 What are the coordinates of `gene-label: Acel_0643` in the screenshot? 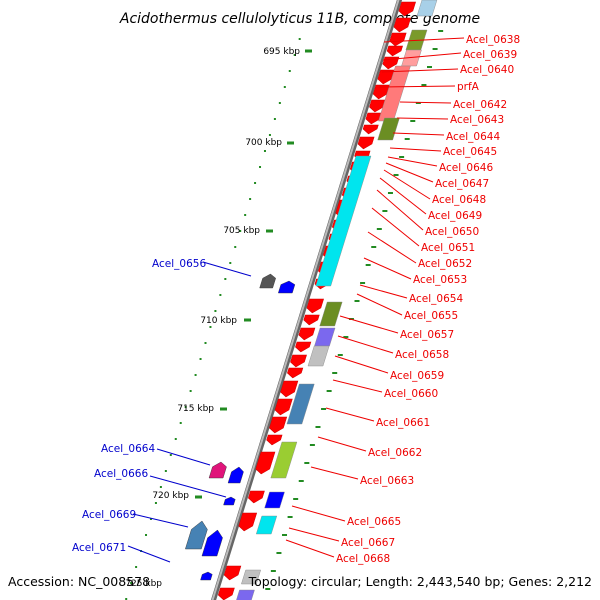 It's located at (477, 120).